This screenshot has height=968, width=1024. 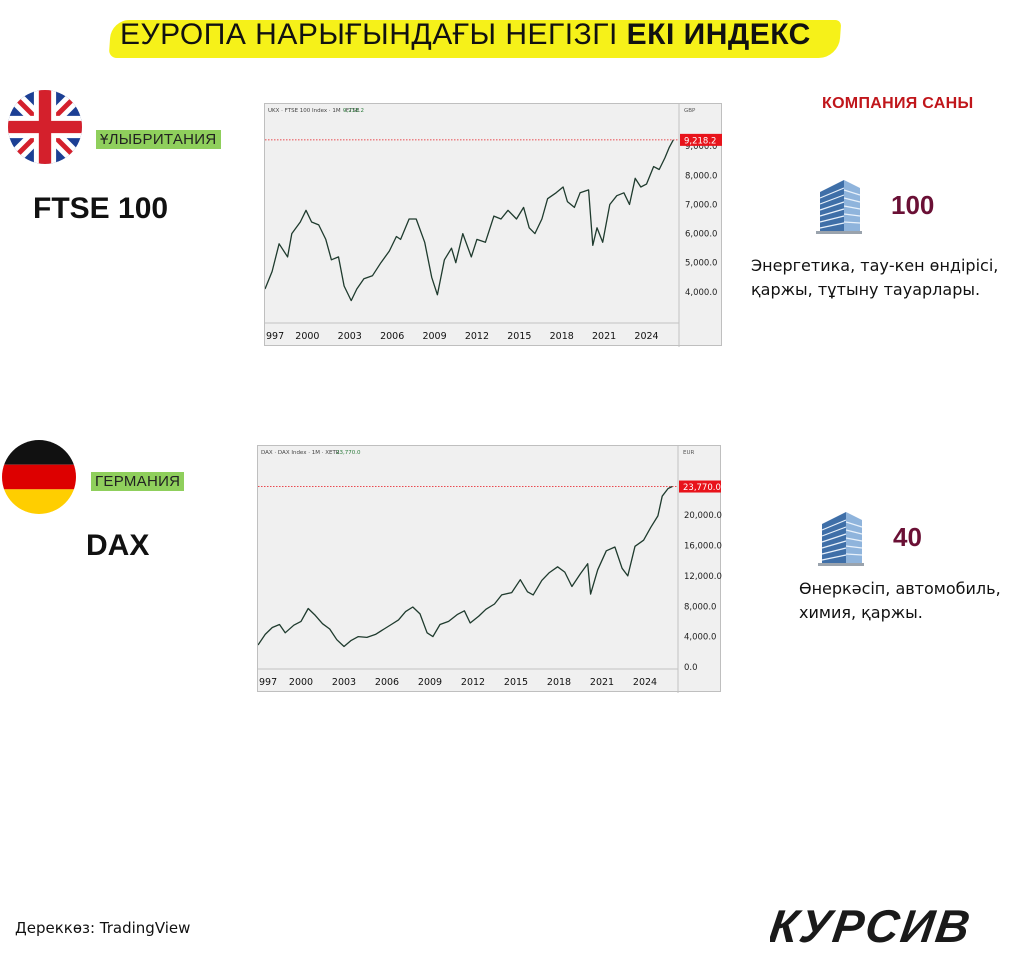 What do you see at coordinates (138, 481) in the screenshot?
I see `country-label-de: ГЕРМАНИЯ` at bounding box center [138, 481].